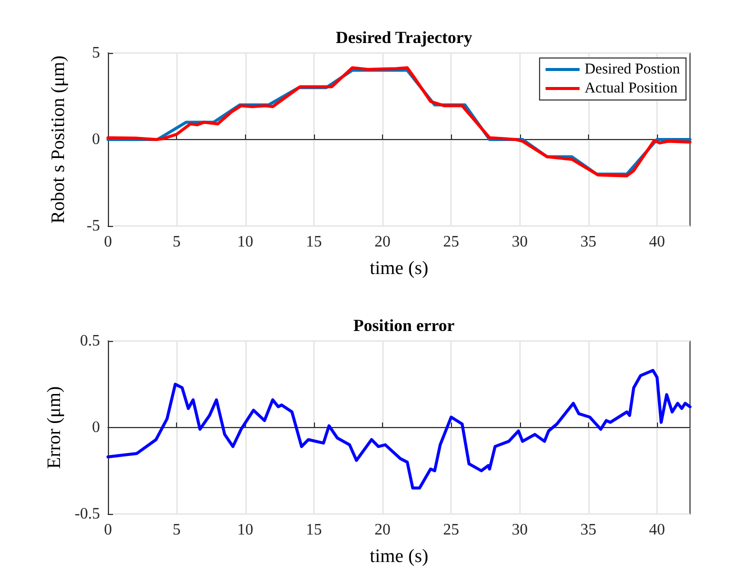 Image resolution: width=748 pixels, height=567 pixels. I want to click on y-tick-label: 5, so click(96, 53).